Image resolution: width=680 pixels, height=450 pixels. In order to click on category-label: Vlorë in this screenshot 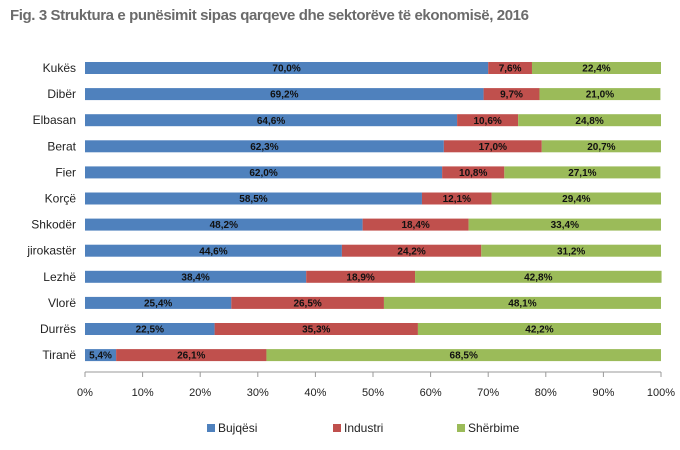, I will do `click(62, 303)`.